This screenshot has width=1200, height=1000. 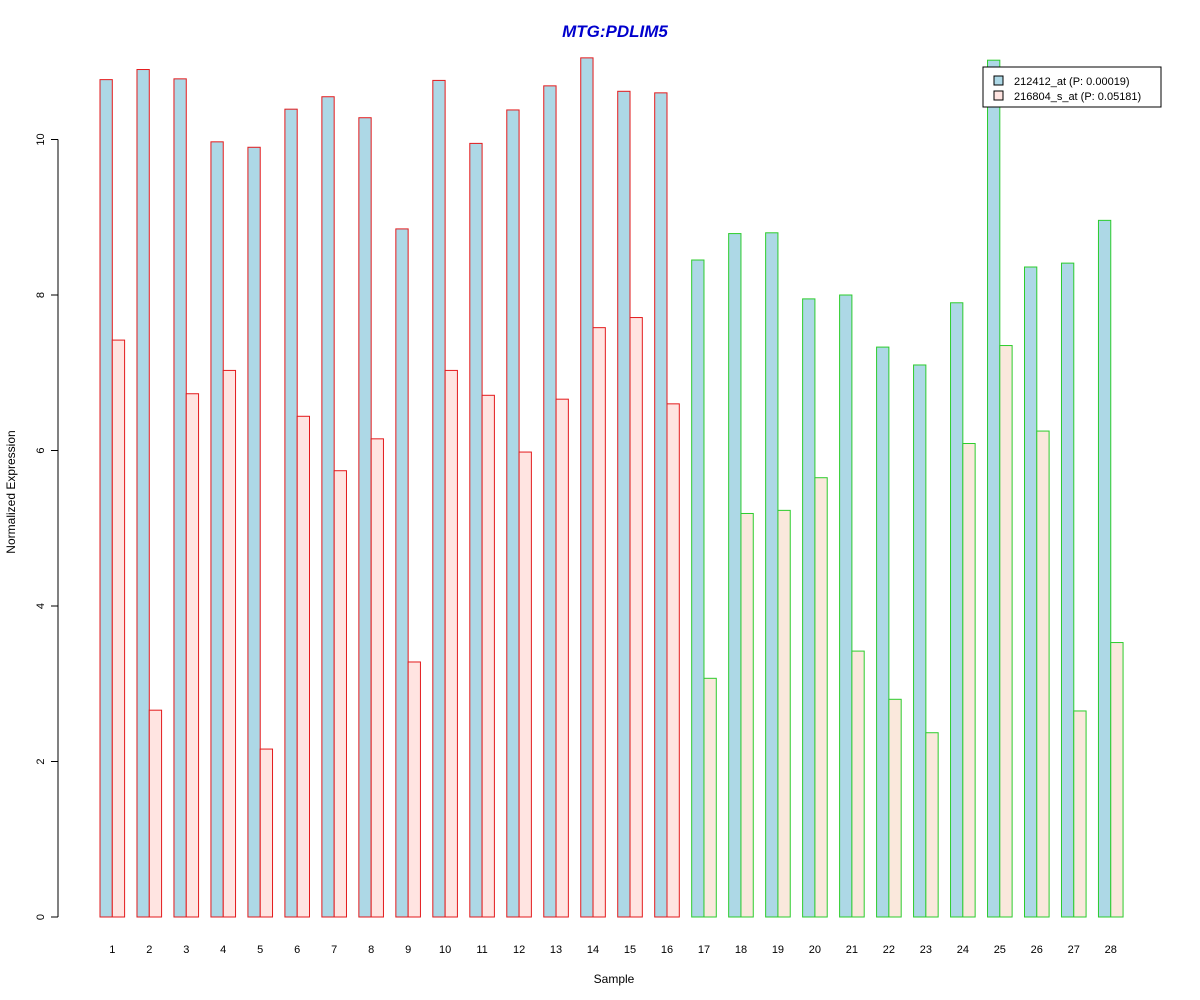 What do you see at coordinates (41, 139) in the screenshot?
I see `y-tick-label: 10` at bounding box center [41, 139].